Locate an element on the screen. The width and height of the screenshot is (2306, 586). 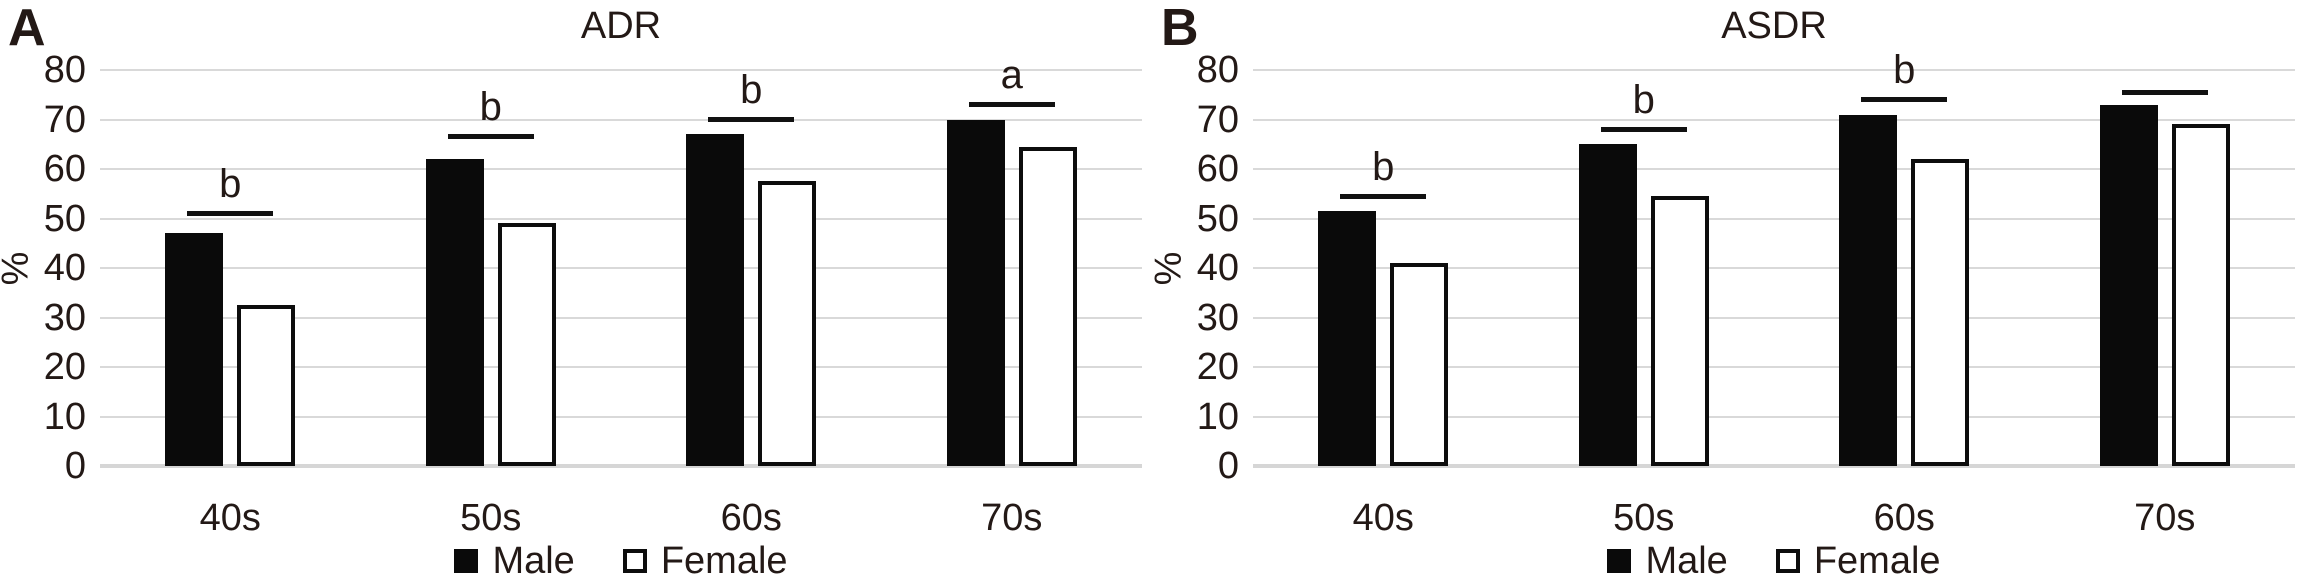
panel-letter: A is located at coordinates (27, 28).